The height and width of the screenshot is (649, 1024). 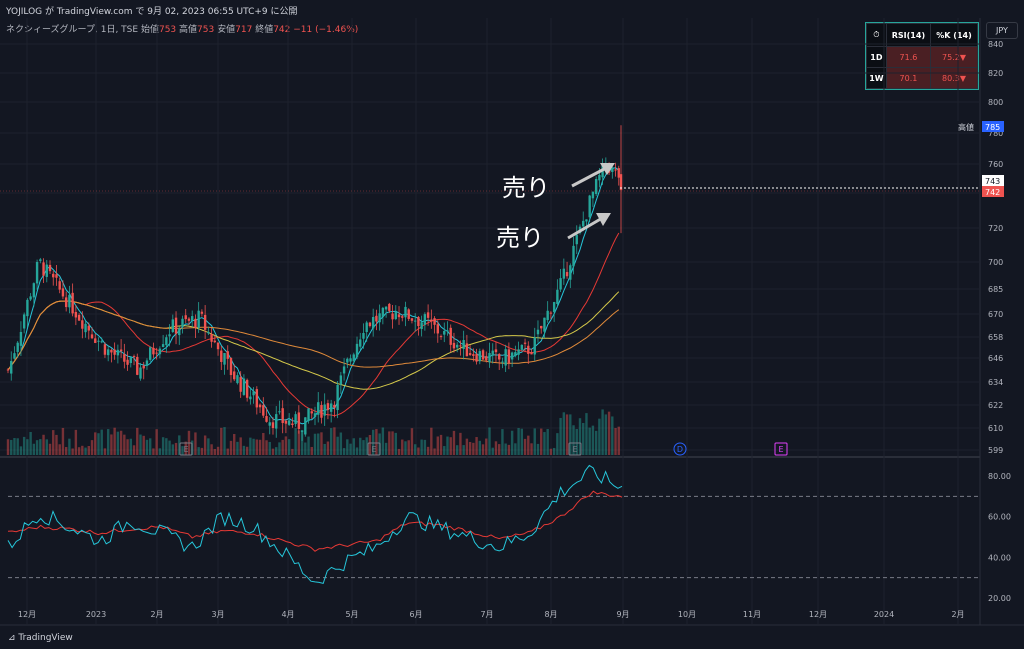 What do you see at coordinates (995, 44) in the screenshot?
I see `price-tick-label: 840` at bounding box center [995, 44].